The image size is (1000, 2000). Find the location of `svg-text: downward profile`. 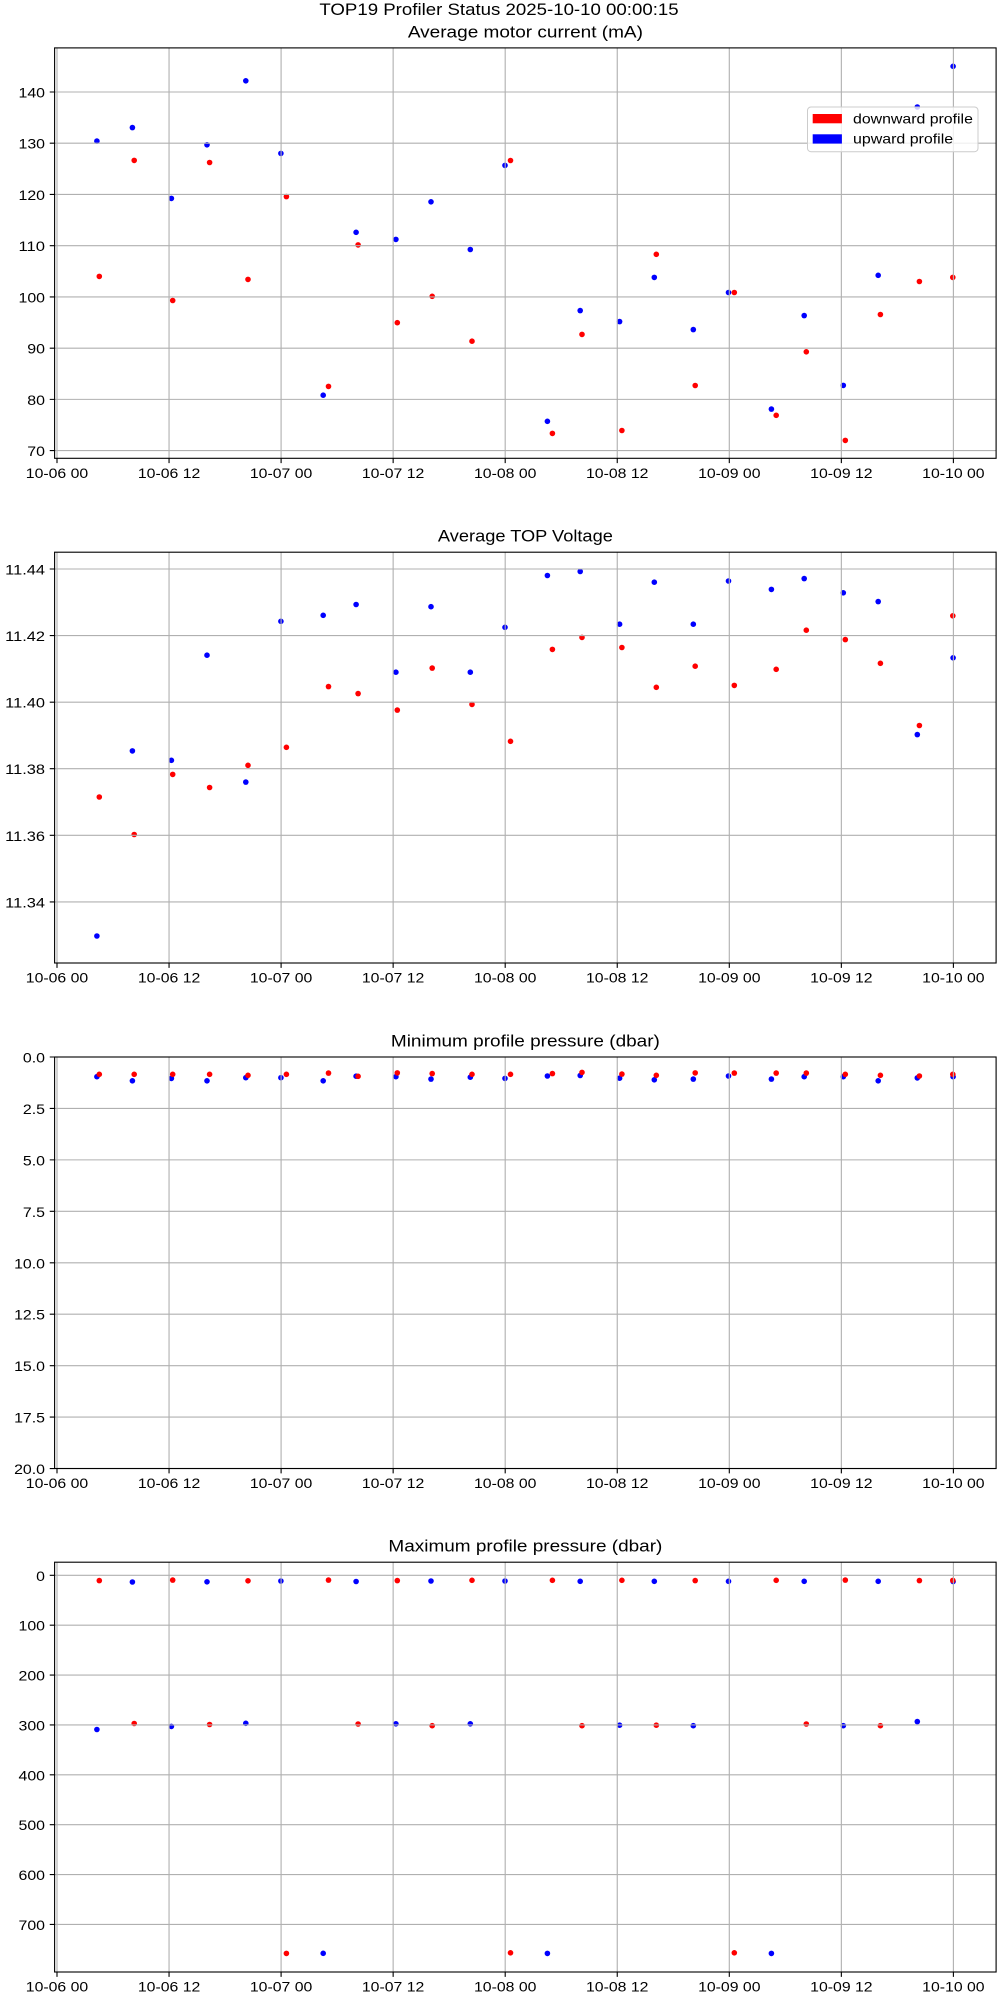

svg-text: downward profile is located at coordinates (913, 118).